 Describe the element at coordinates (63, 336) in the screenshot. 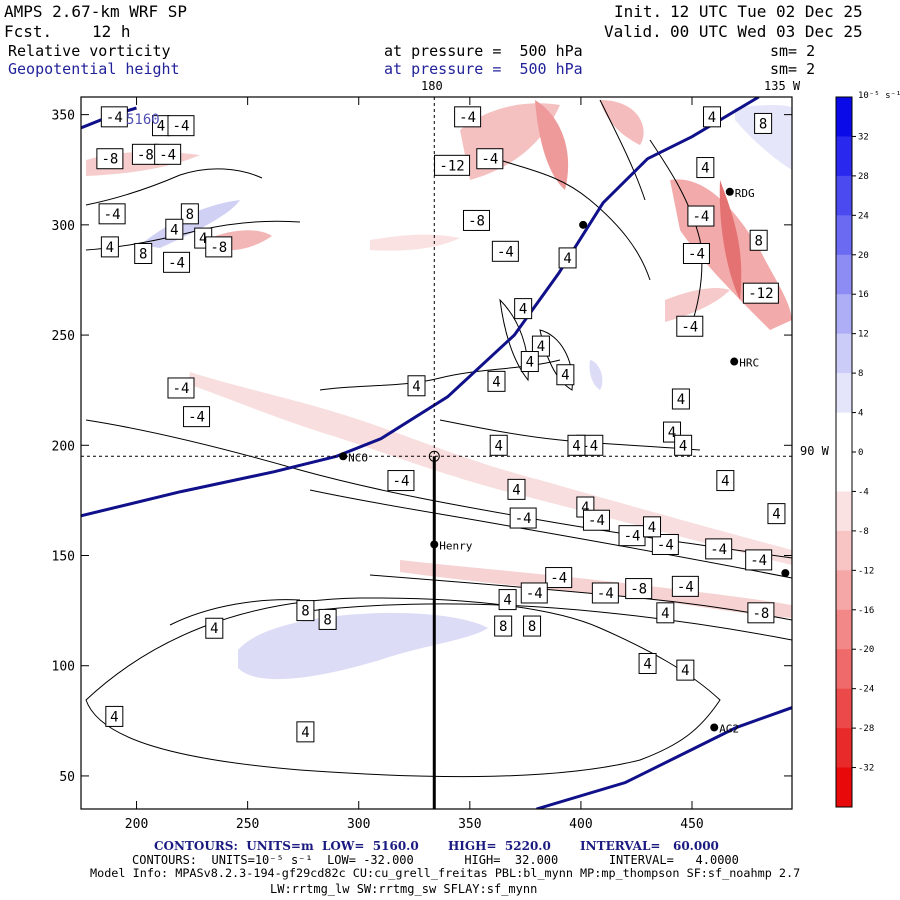

I see `y-tick-label: 250` at that location.